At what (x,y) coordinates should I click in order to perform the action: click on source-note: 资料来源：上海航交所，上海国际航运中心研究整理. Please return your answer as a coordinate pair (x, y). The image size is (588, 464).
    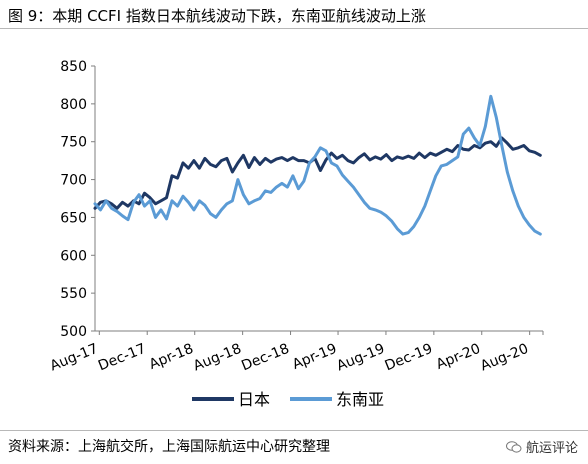
    Looking at the image, I should click on (169, 447).